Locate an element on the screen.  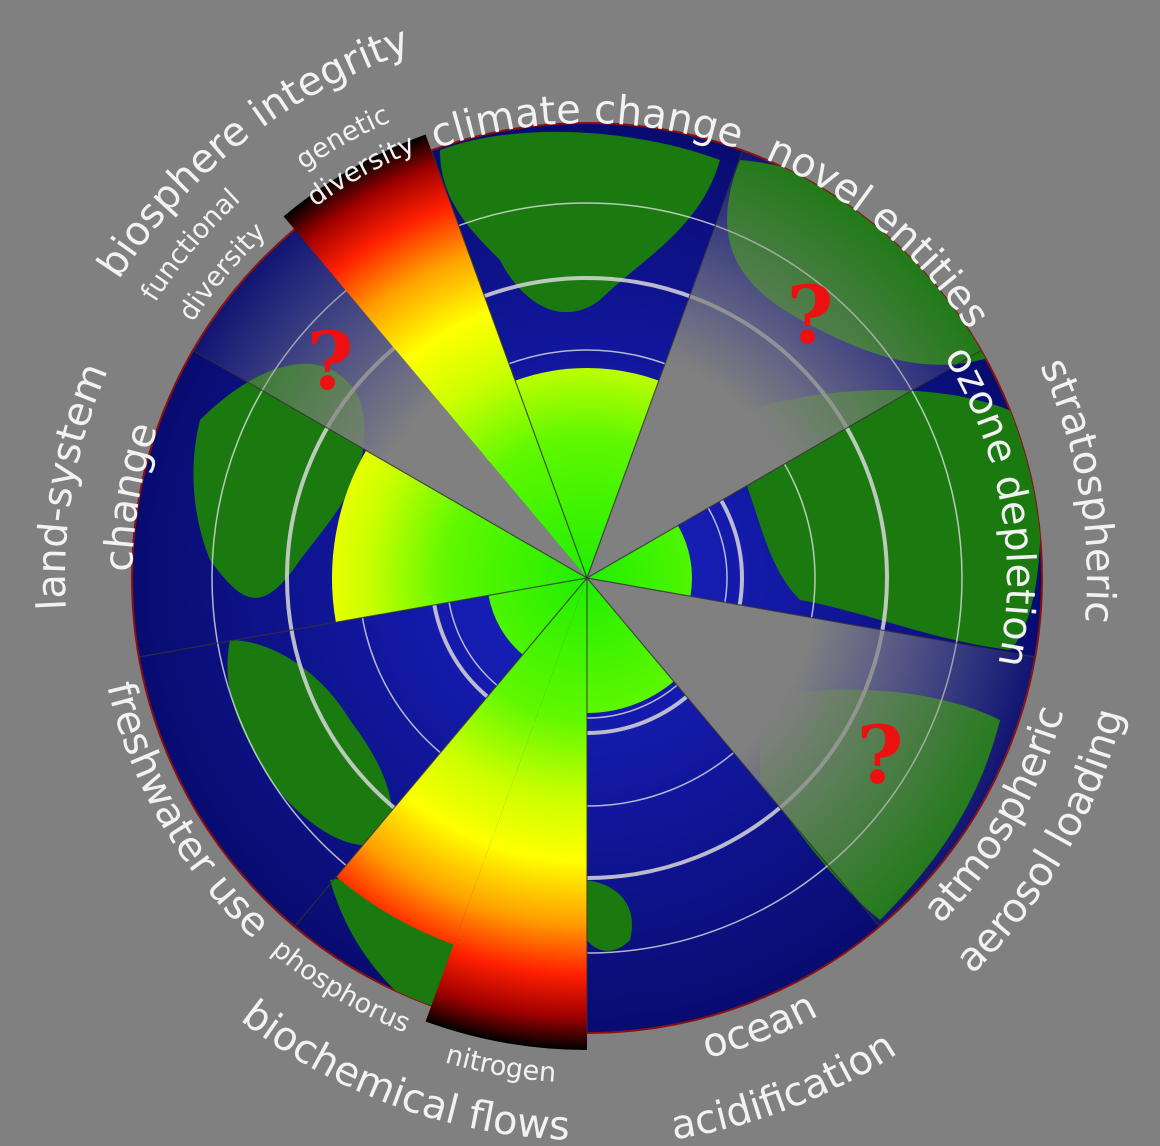
boundary-label: stratospheric is located at coordinates (1077, 487).